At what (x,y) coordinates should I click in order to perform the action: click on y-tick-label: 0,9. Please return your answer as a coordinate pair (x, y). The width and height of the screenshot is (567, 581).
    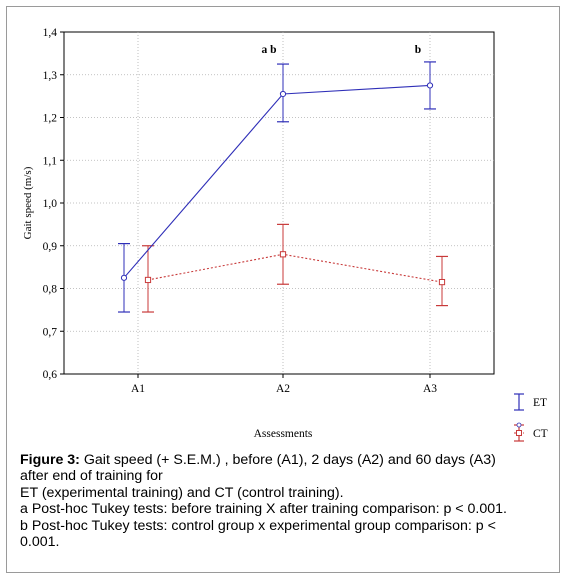
    Looking at the image, I should click on (50, 247).